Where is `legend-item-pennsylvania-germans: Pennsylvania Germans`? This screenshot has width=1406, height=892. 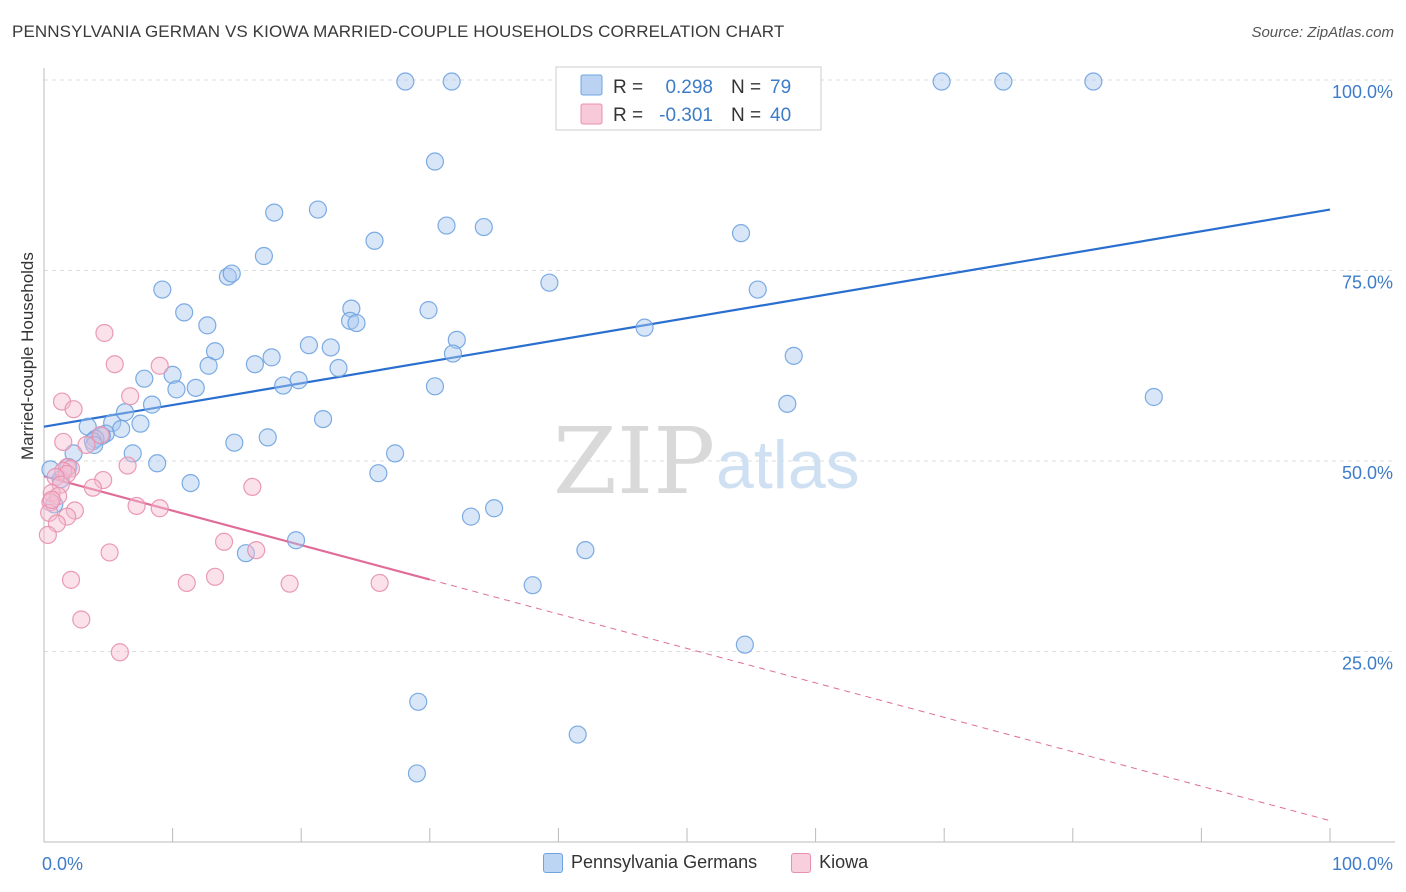
legend-item-pennsylvania-germans: Pennsylvania Germans is located at coordinates (650, 862).